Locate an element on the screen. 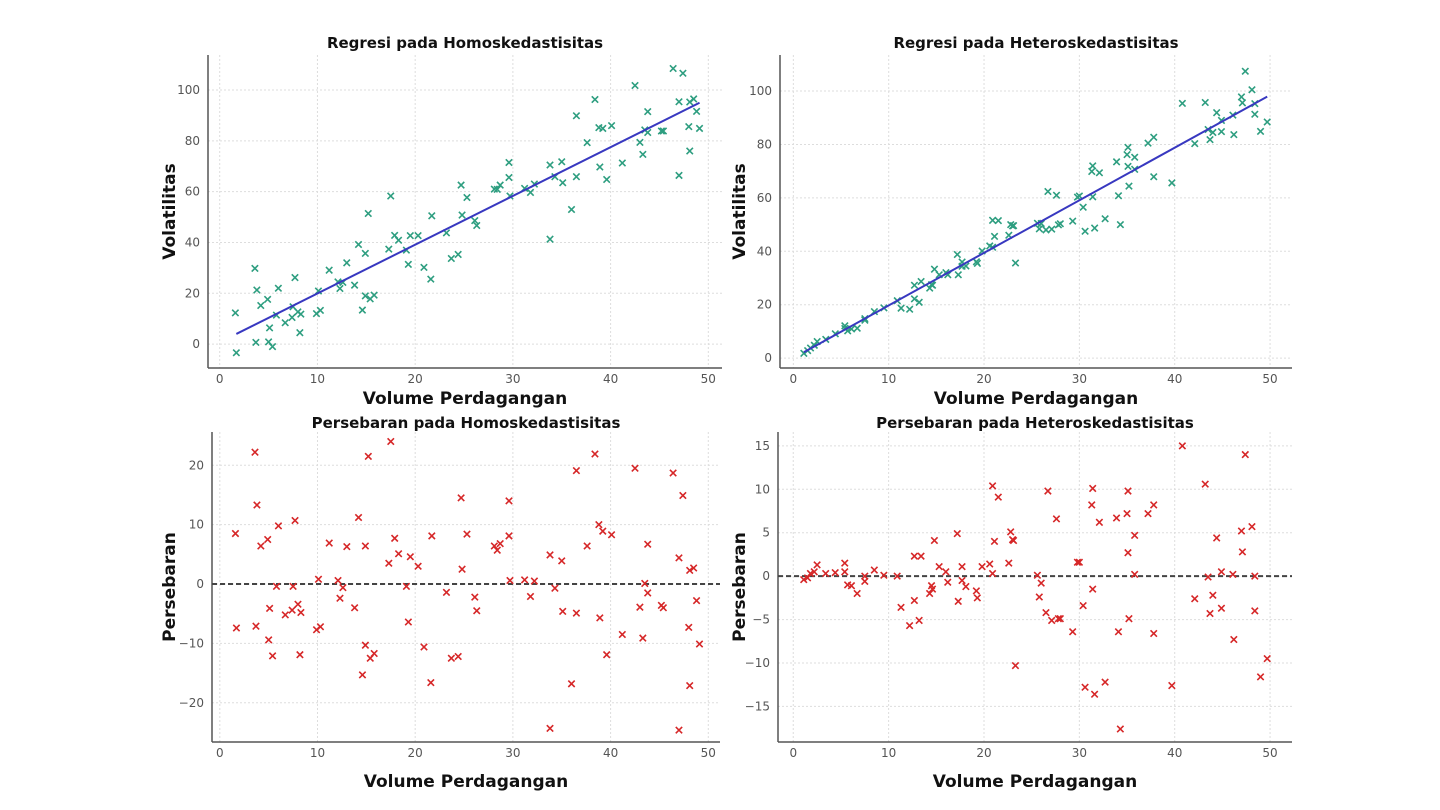  chart-title: Regresi pada Homoskedastisitas is located at coordinates (465, 43).